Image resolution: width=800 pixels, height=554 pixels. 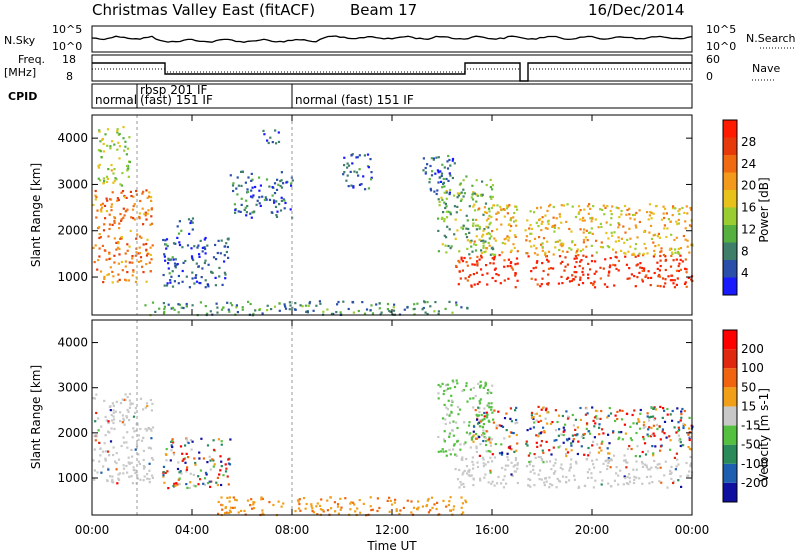 What do you see at coordinates (730, 207) in the screenshot?
I see `colorbar-frame` at bounding box center [730, 207].